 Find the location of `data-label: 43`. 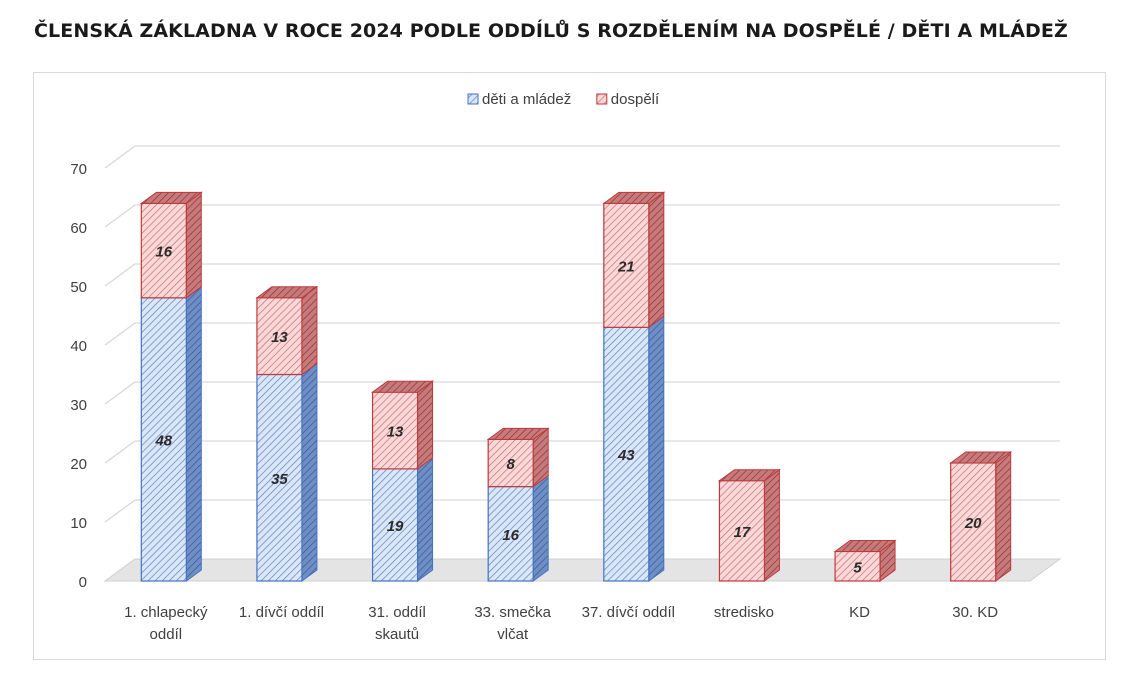

data-label: 43 is located at coordinates (626, 455).